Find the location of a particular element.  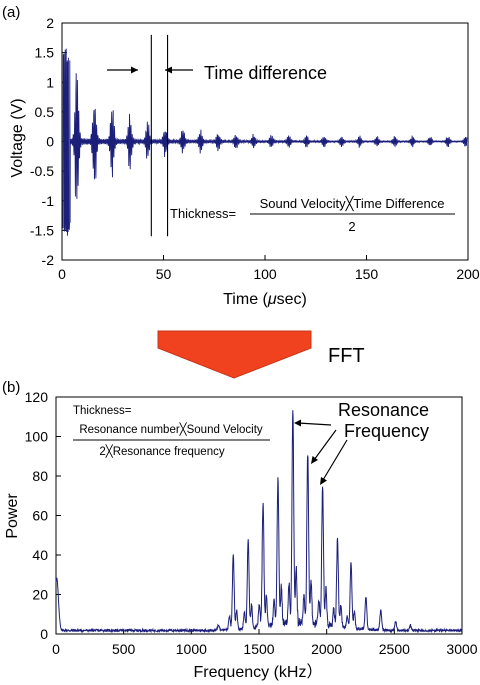

y-tick-label: 40 is located at coordinates (40, 555).